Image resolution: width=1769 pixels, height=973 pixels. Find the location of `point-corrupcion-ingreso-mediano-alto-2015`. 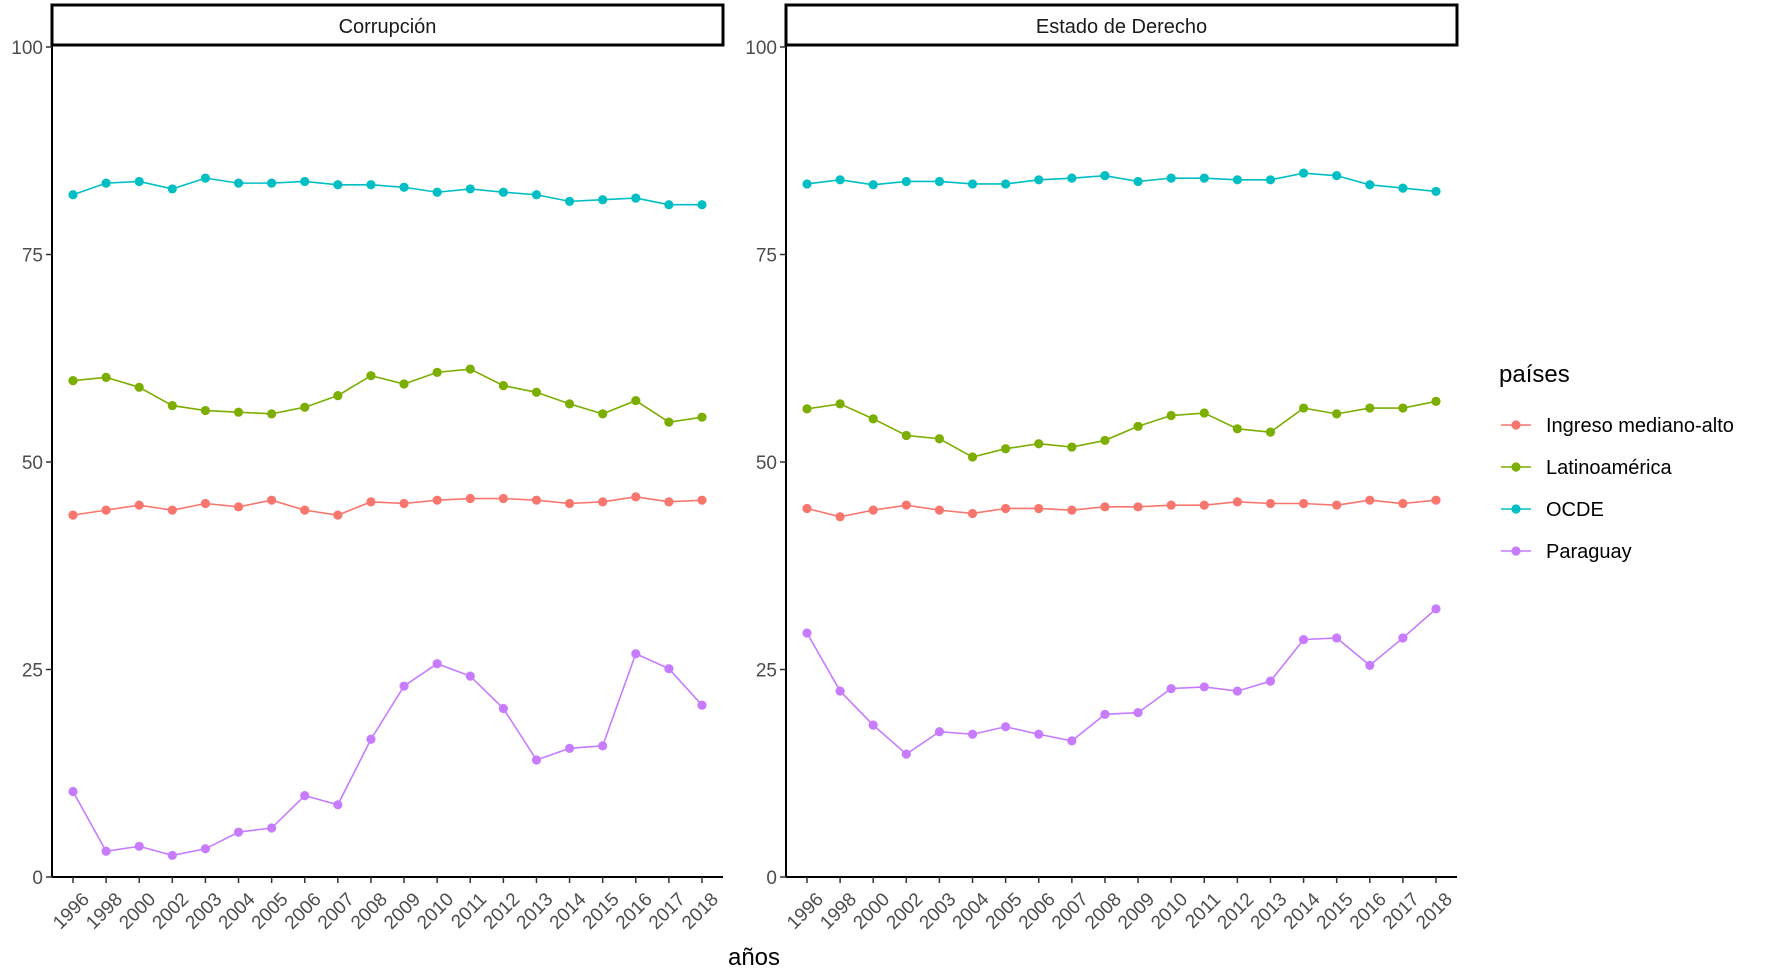

point-corrupcion-ingreso-mediano-alto-2015 is located at coordinates (603, 502).